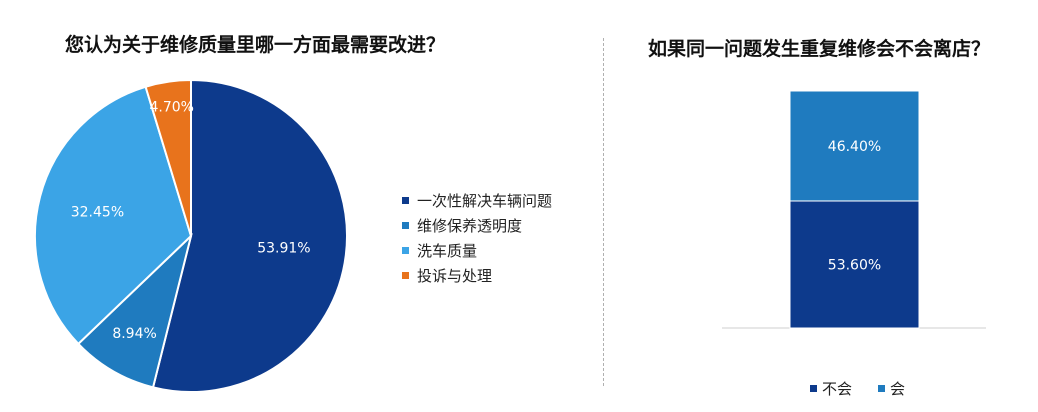  I want to click on bar-legend-label: 会, so click(898, 389).